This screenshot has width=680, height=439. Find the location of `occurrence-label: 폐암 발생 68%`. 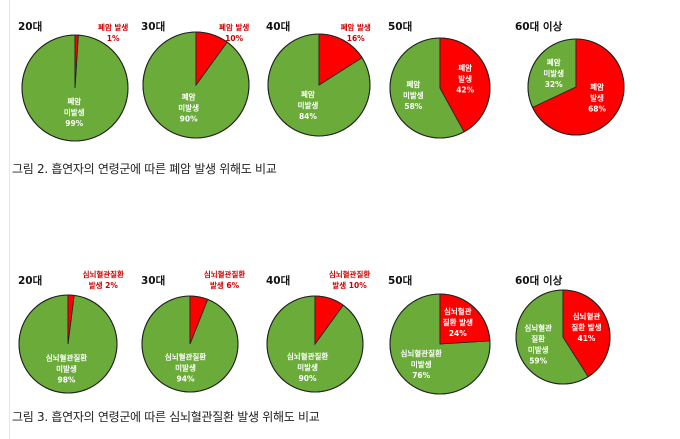

occurrence-label: 폐암 발생 68% is located at coordinates (597, 97).